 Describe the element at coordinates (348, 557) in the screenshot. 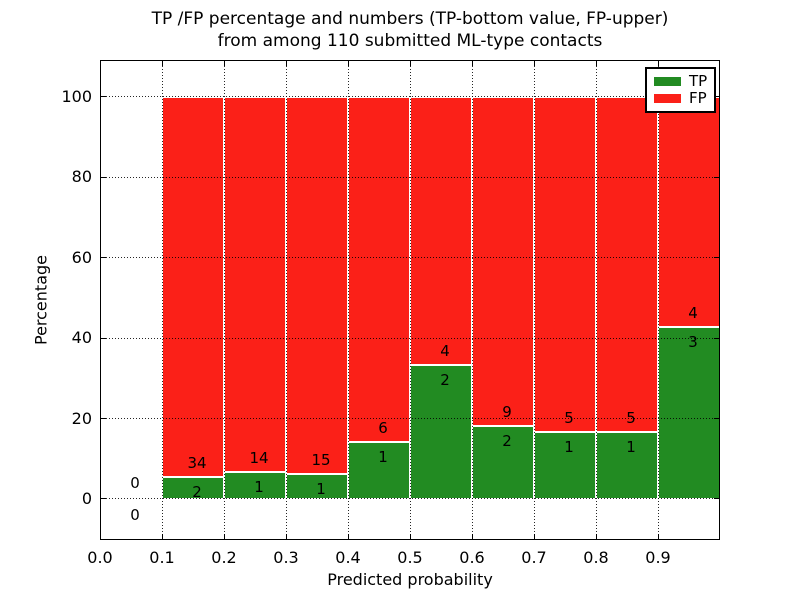

I see `x-tick-label-0.4: 0.4` at that location.